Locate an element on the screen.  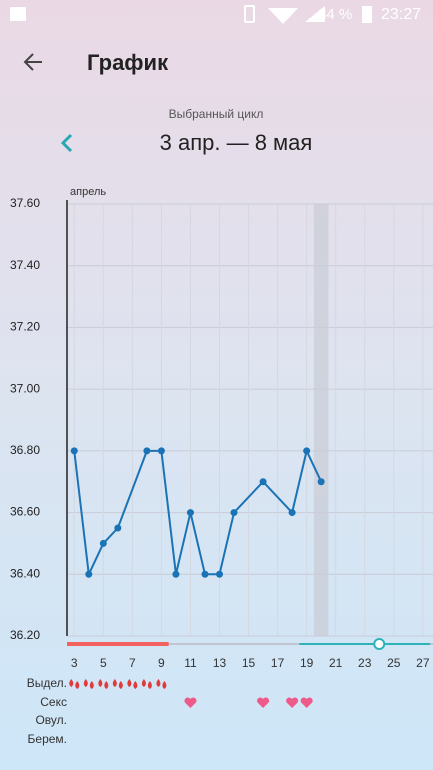
x-tick-label: 21 is located at coordinates (336, 663).